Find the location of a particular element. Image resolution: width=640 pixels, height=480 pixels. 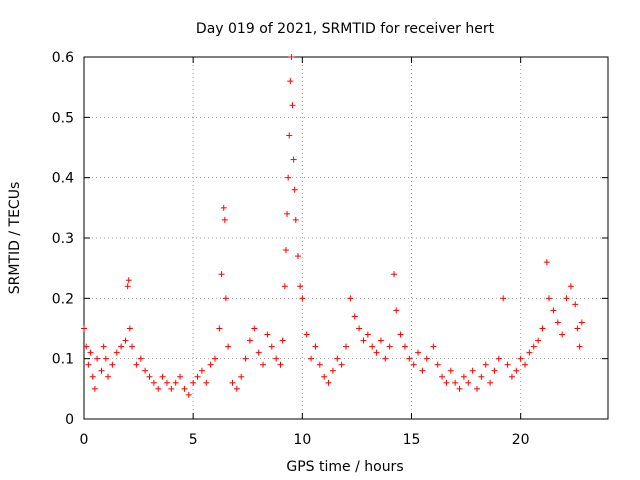

x-tick-label: 0 is located at coordinates (84, 440).